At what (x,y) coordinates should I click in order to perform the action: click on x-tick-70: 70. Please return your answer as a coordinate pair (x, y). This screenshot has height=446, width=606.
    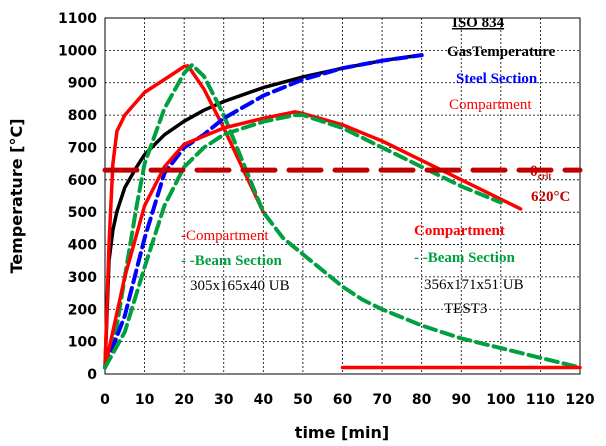
    Looking at the image, I should click on (382, 400).